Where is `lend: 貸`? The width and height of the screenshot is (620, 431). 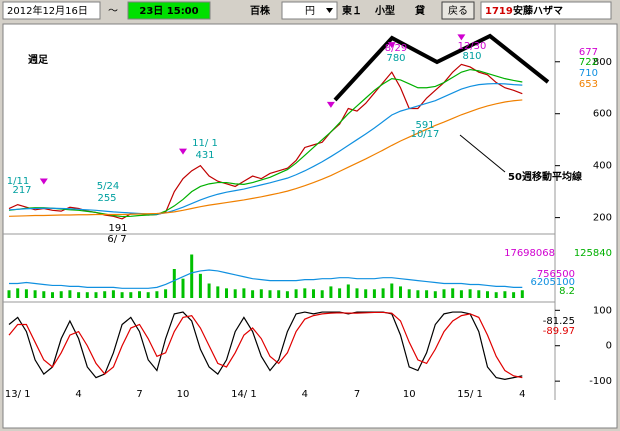 lend: 貸 is located at coordinates (419, 10).